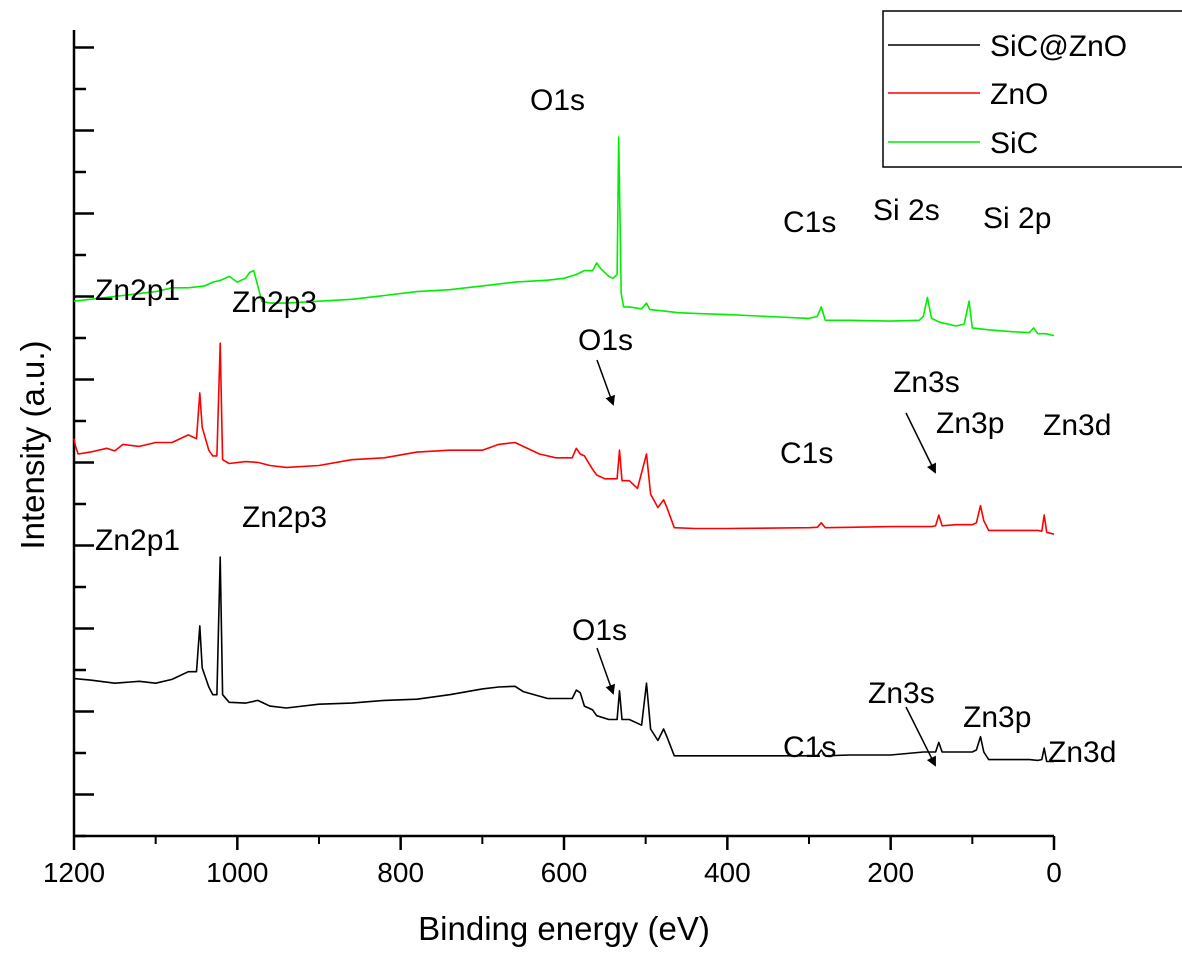  I want to click on x-tick-label: 200, so click(890, 872).